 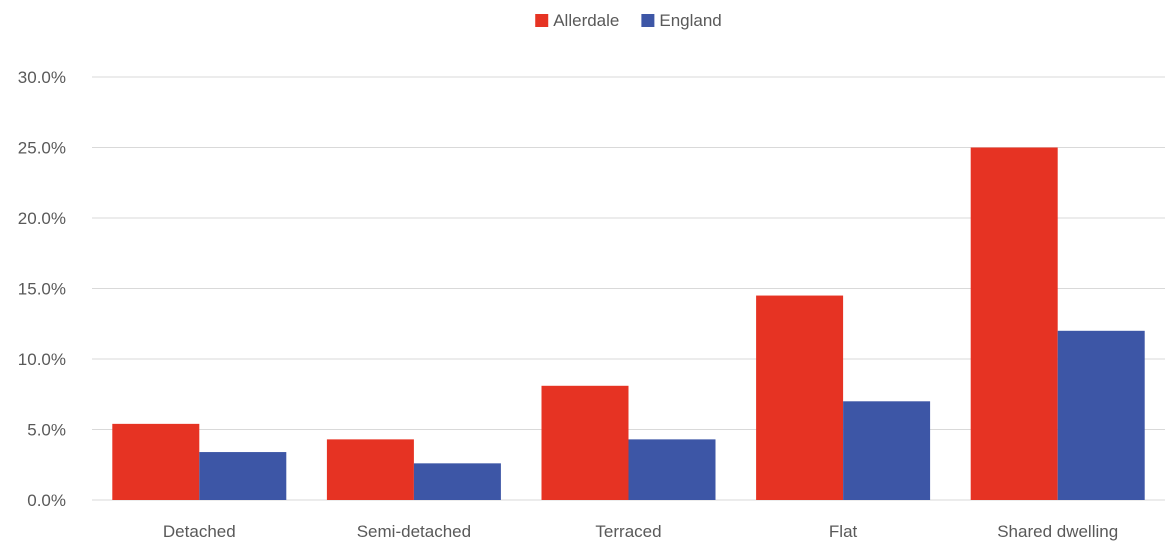 I want to click on bar-england-flat, so click(x=887, y=450).